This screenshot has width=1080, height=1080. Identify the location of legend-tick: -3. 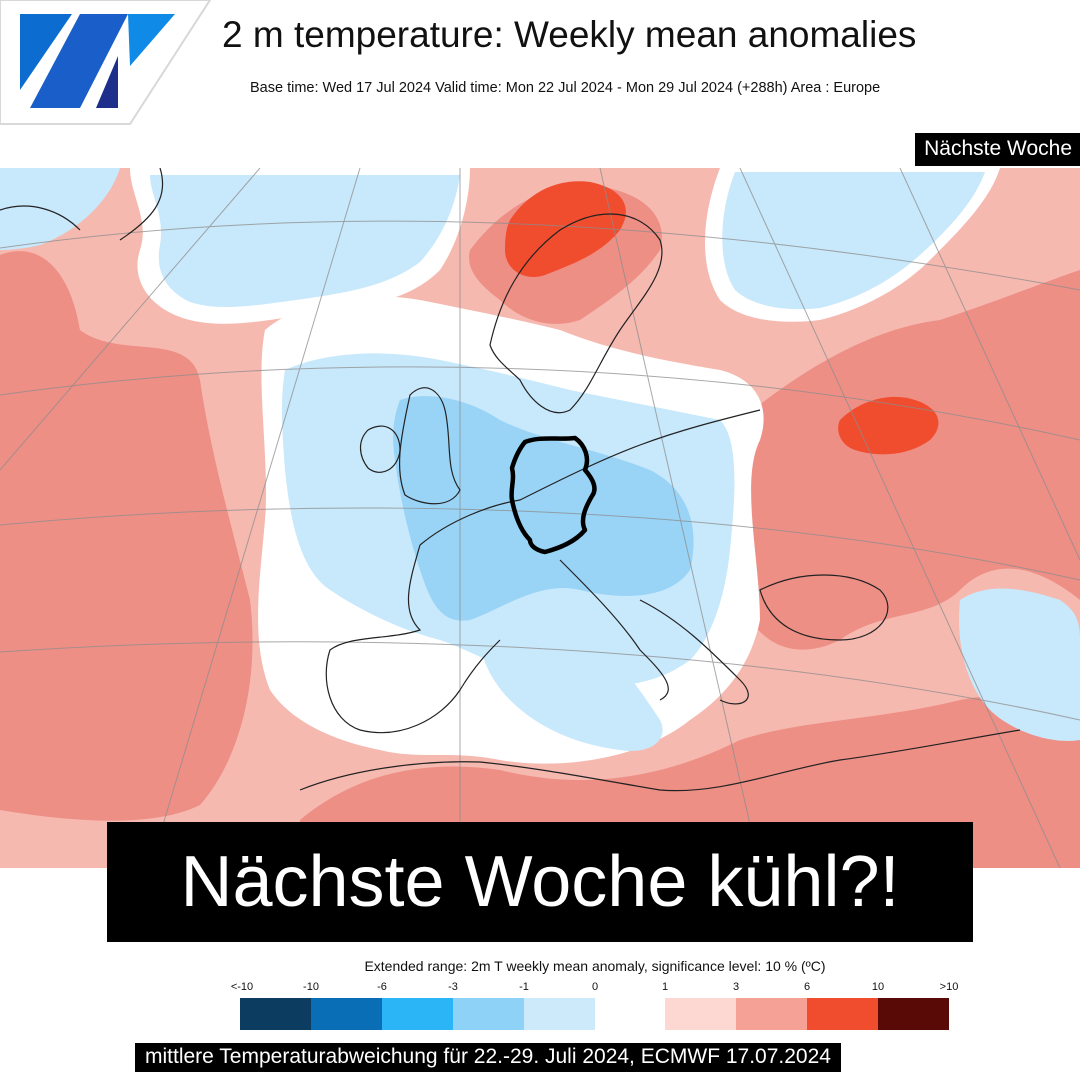
(453, 987).